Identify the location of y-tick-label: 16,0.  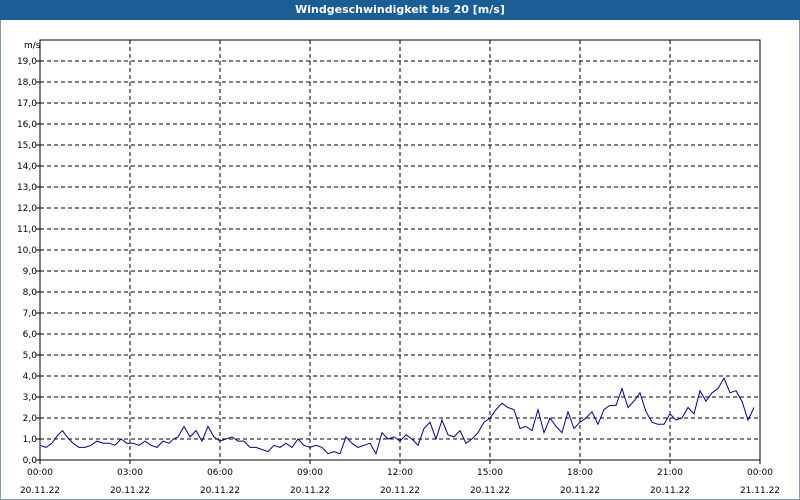
(27, 125).